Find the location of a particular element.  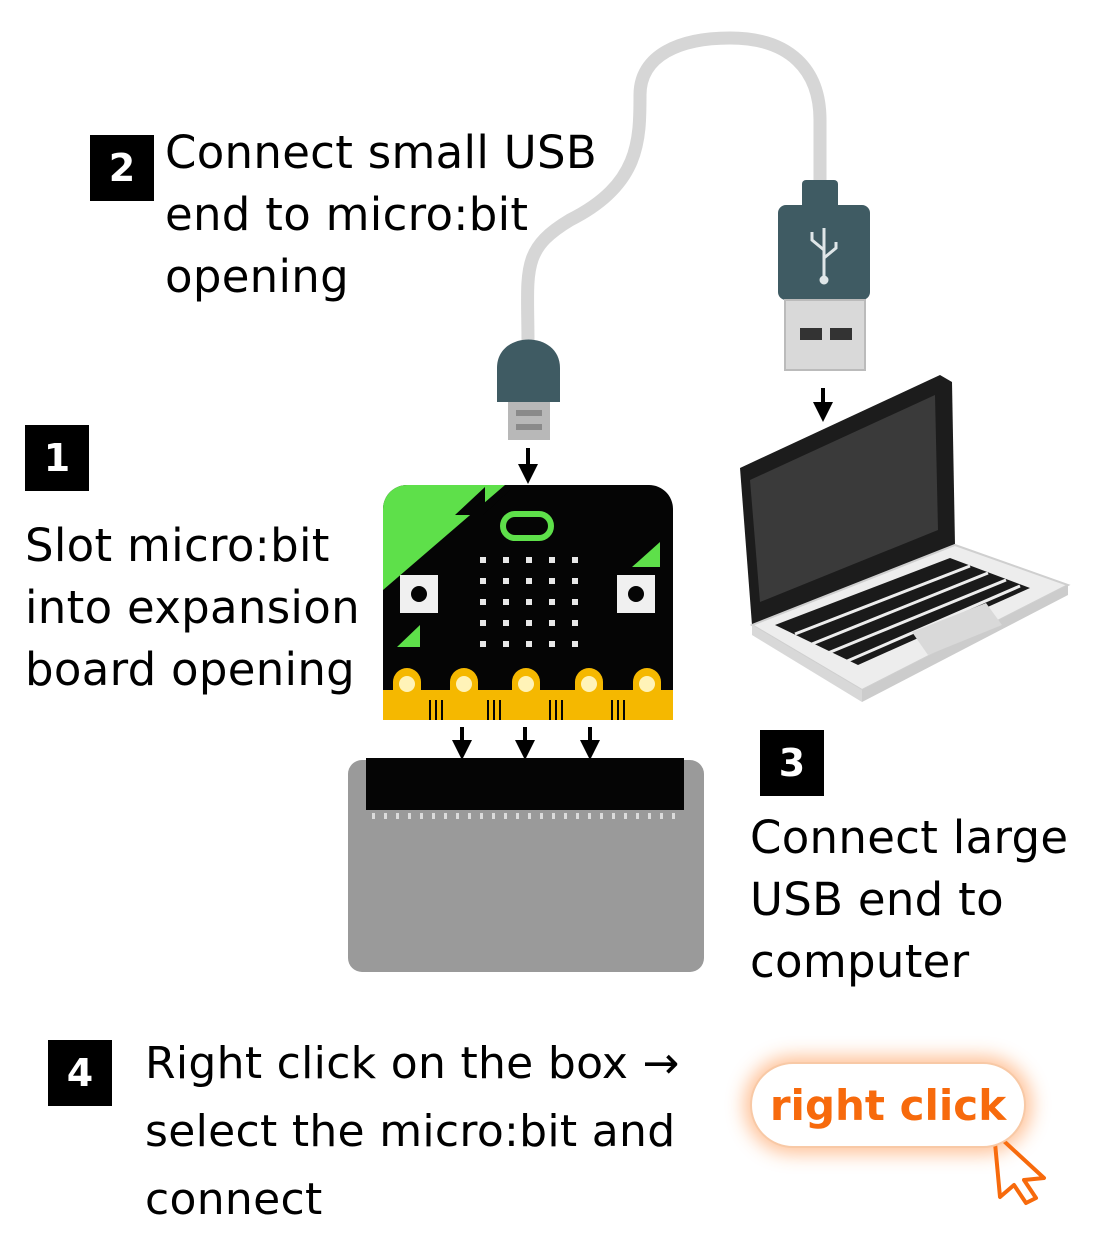

right-click-button: right click is located at coordinates (888, 1105).